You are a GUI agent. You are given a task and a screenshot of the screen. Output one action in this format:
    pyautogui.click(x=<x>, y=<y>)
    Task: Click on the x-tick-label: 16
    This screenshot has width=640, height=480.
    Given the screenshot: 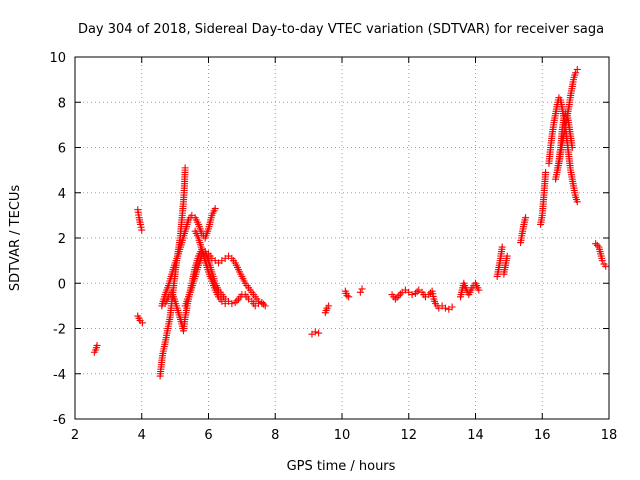 What is the action you would take?
    pyautogui.click(x=542, y=435)
    